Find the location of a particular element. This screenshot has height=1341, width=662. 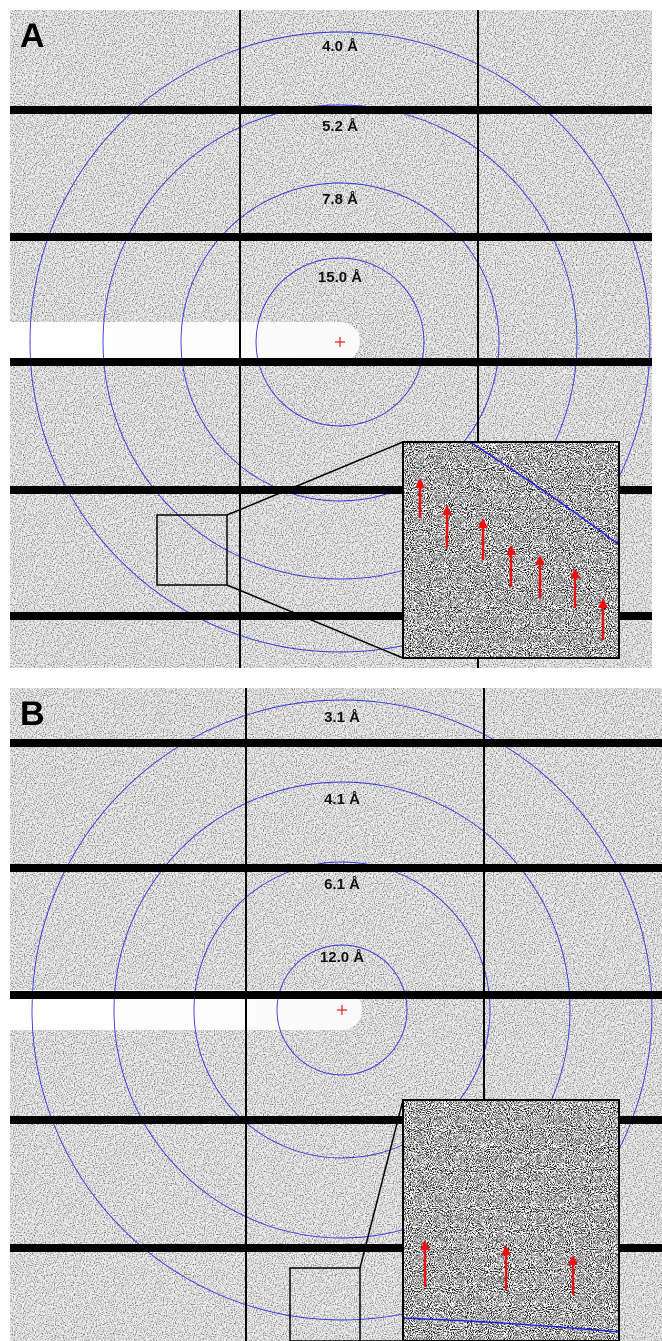

ring-label: 6.1 Å is located at coordinates (342, 884).